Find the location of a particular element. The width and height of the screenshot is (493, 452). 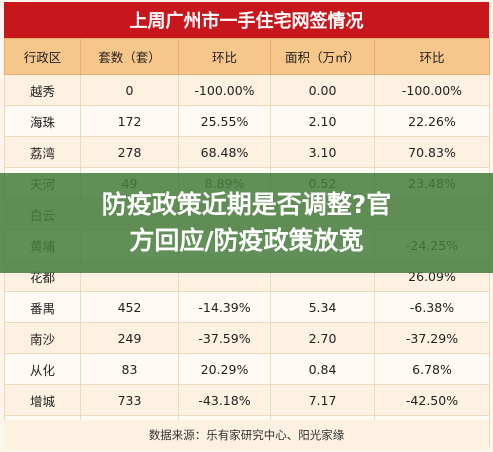

table-cell: 6.78% is located at coordinates (432, 369).